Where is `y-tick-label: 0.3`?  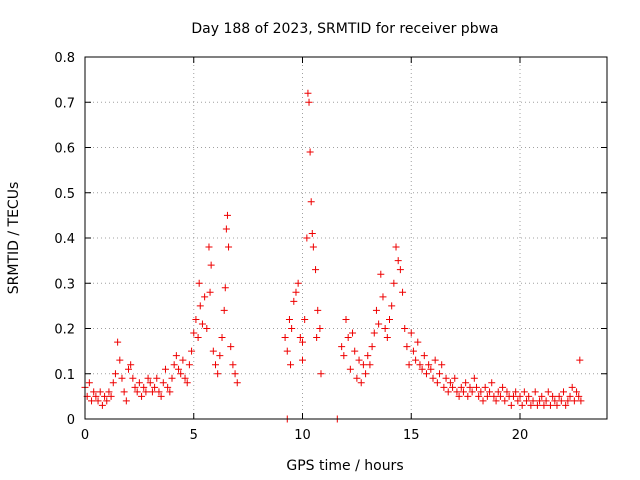
y-tick-label: 0.3 is located at coordinates (64, 284).